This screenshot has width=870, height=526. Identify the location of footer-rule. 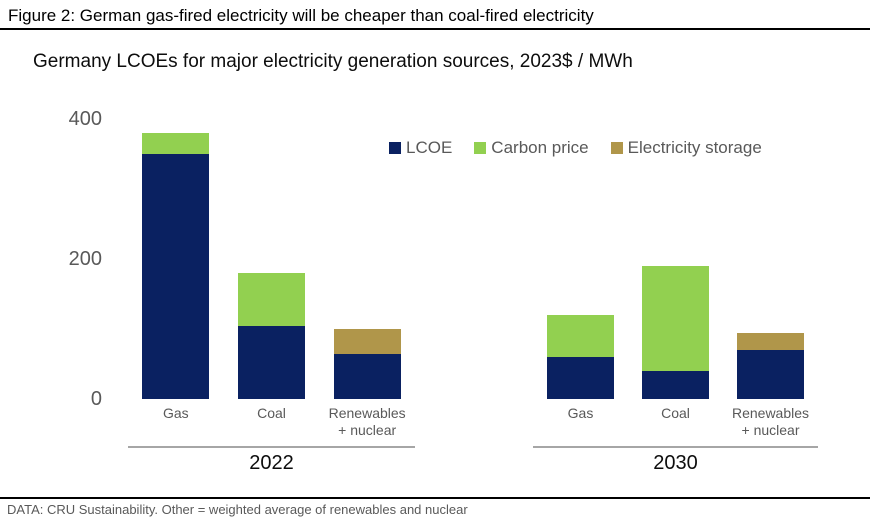
(435, 498).